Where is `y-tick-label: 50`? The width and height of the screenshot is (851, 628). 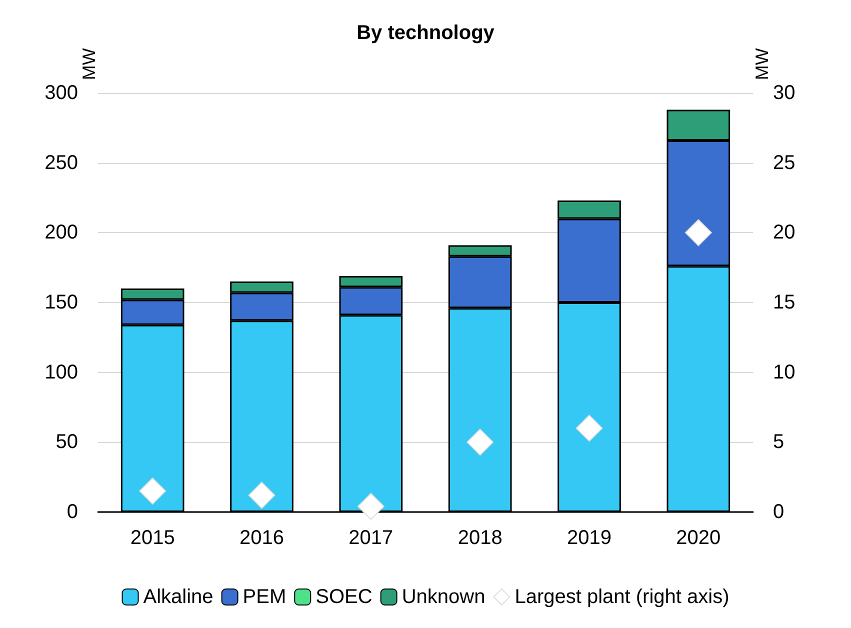
y-tick-label: 50 is located at coordinates (67, 442).